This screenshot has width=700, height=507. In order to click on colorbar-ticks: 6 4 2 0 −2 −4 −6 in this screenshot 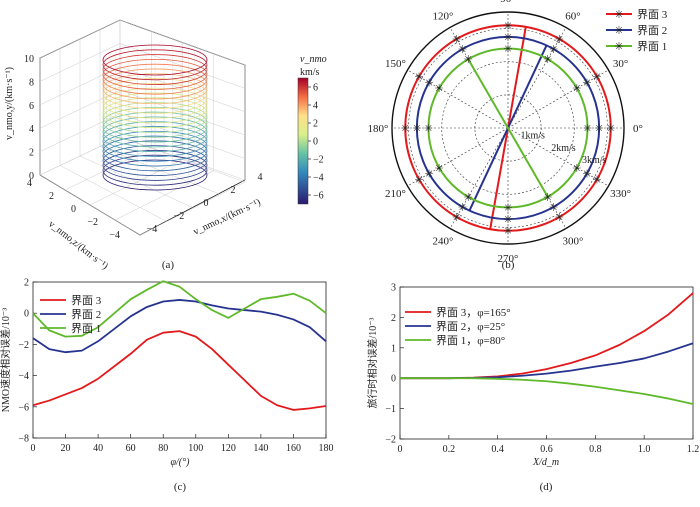, I will do `click(316, 142)`.